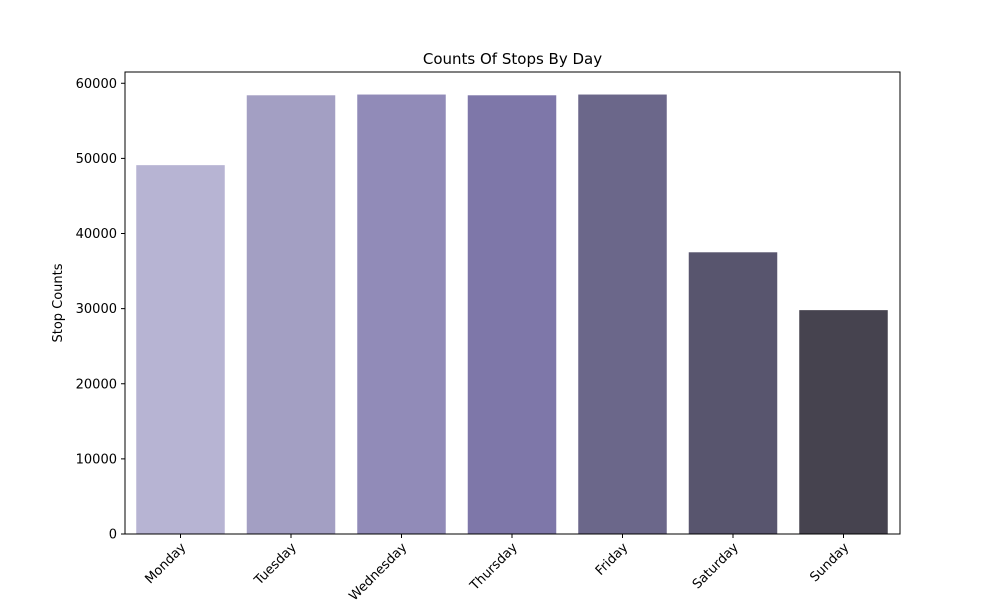 The image size is (1000, 600). I want to click on x-tick-label-monday: Monday, so click(165, 563).